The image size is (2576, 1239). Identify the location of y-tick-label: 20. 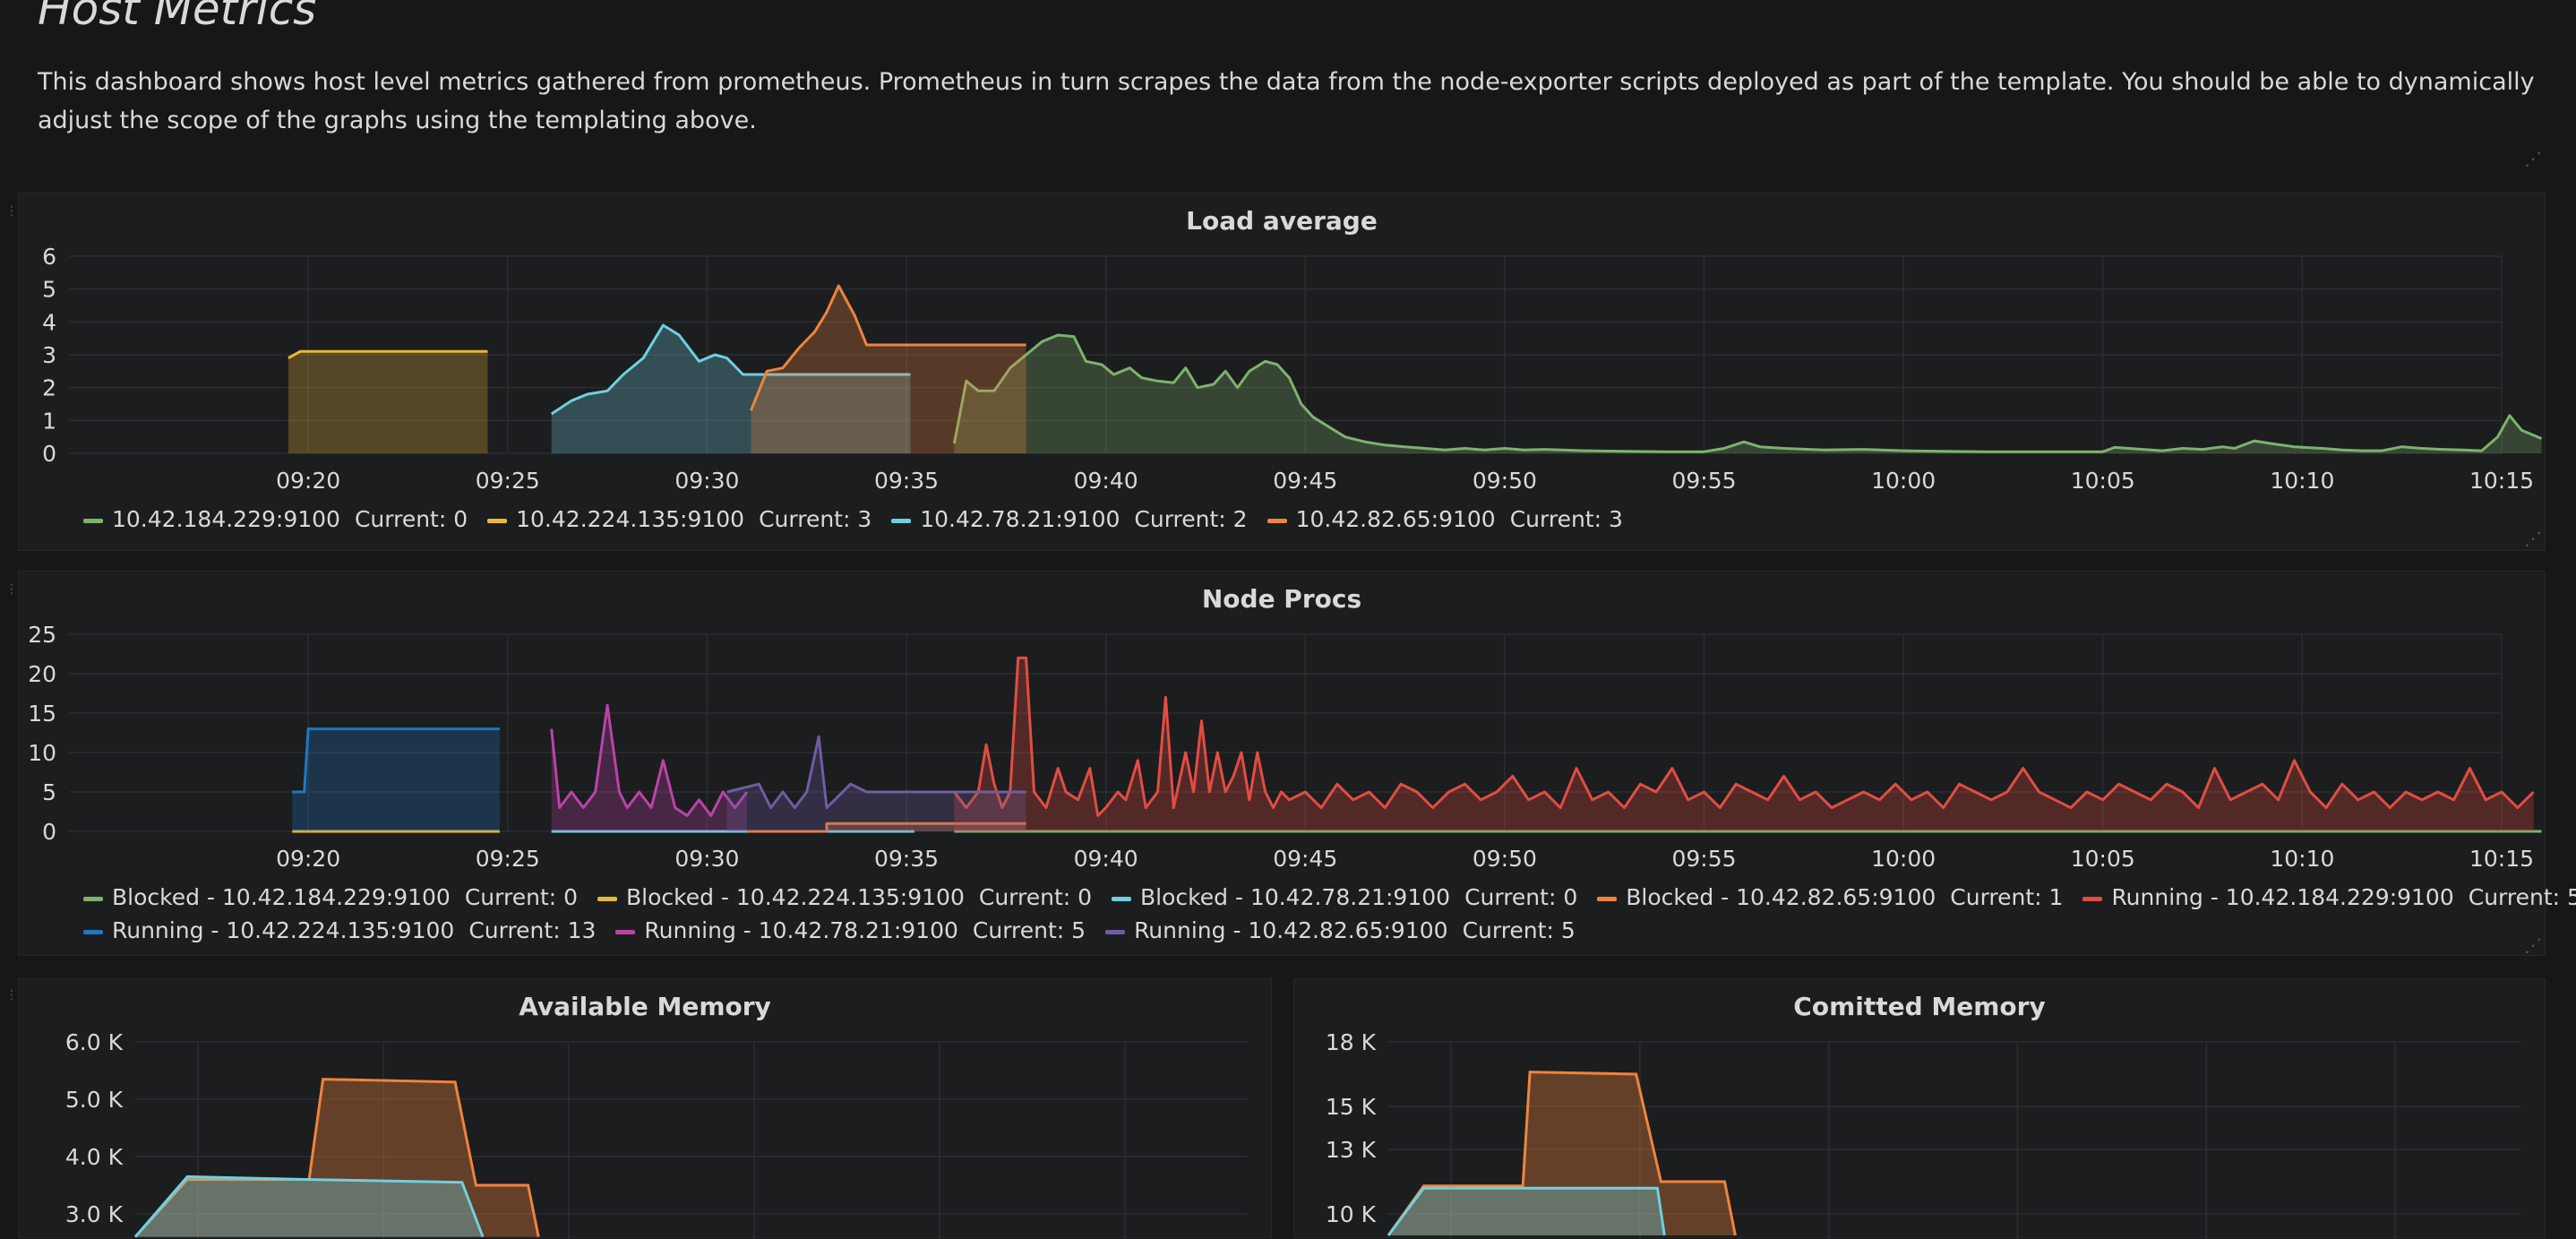
(42, 674).